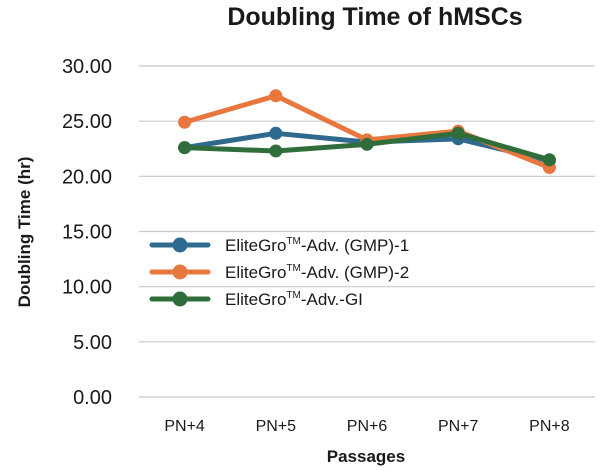  What do you see at coordinates (276, 426) in the screenshot?
I see `x-tick-label: PN+5` at bounding box center [276, 426].